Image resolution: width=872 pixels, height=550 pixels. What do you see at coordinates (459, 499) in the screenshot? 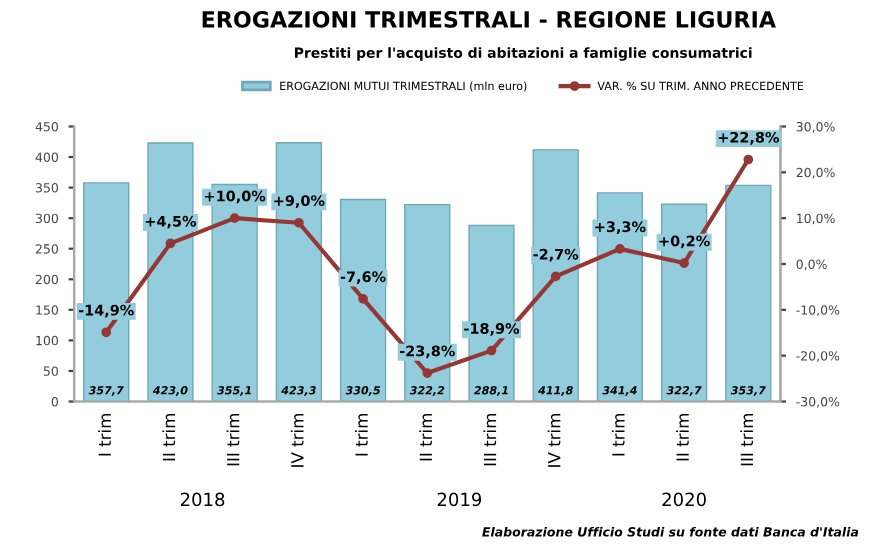
I see `text: 2019` at bounding box center [459, 499].